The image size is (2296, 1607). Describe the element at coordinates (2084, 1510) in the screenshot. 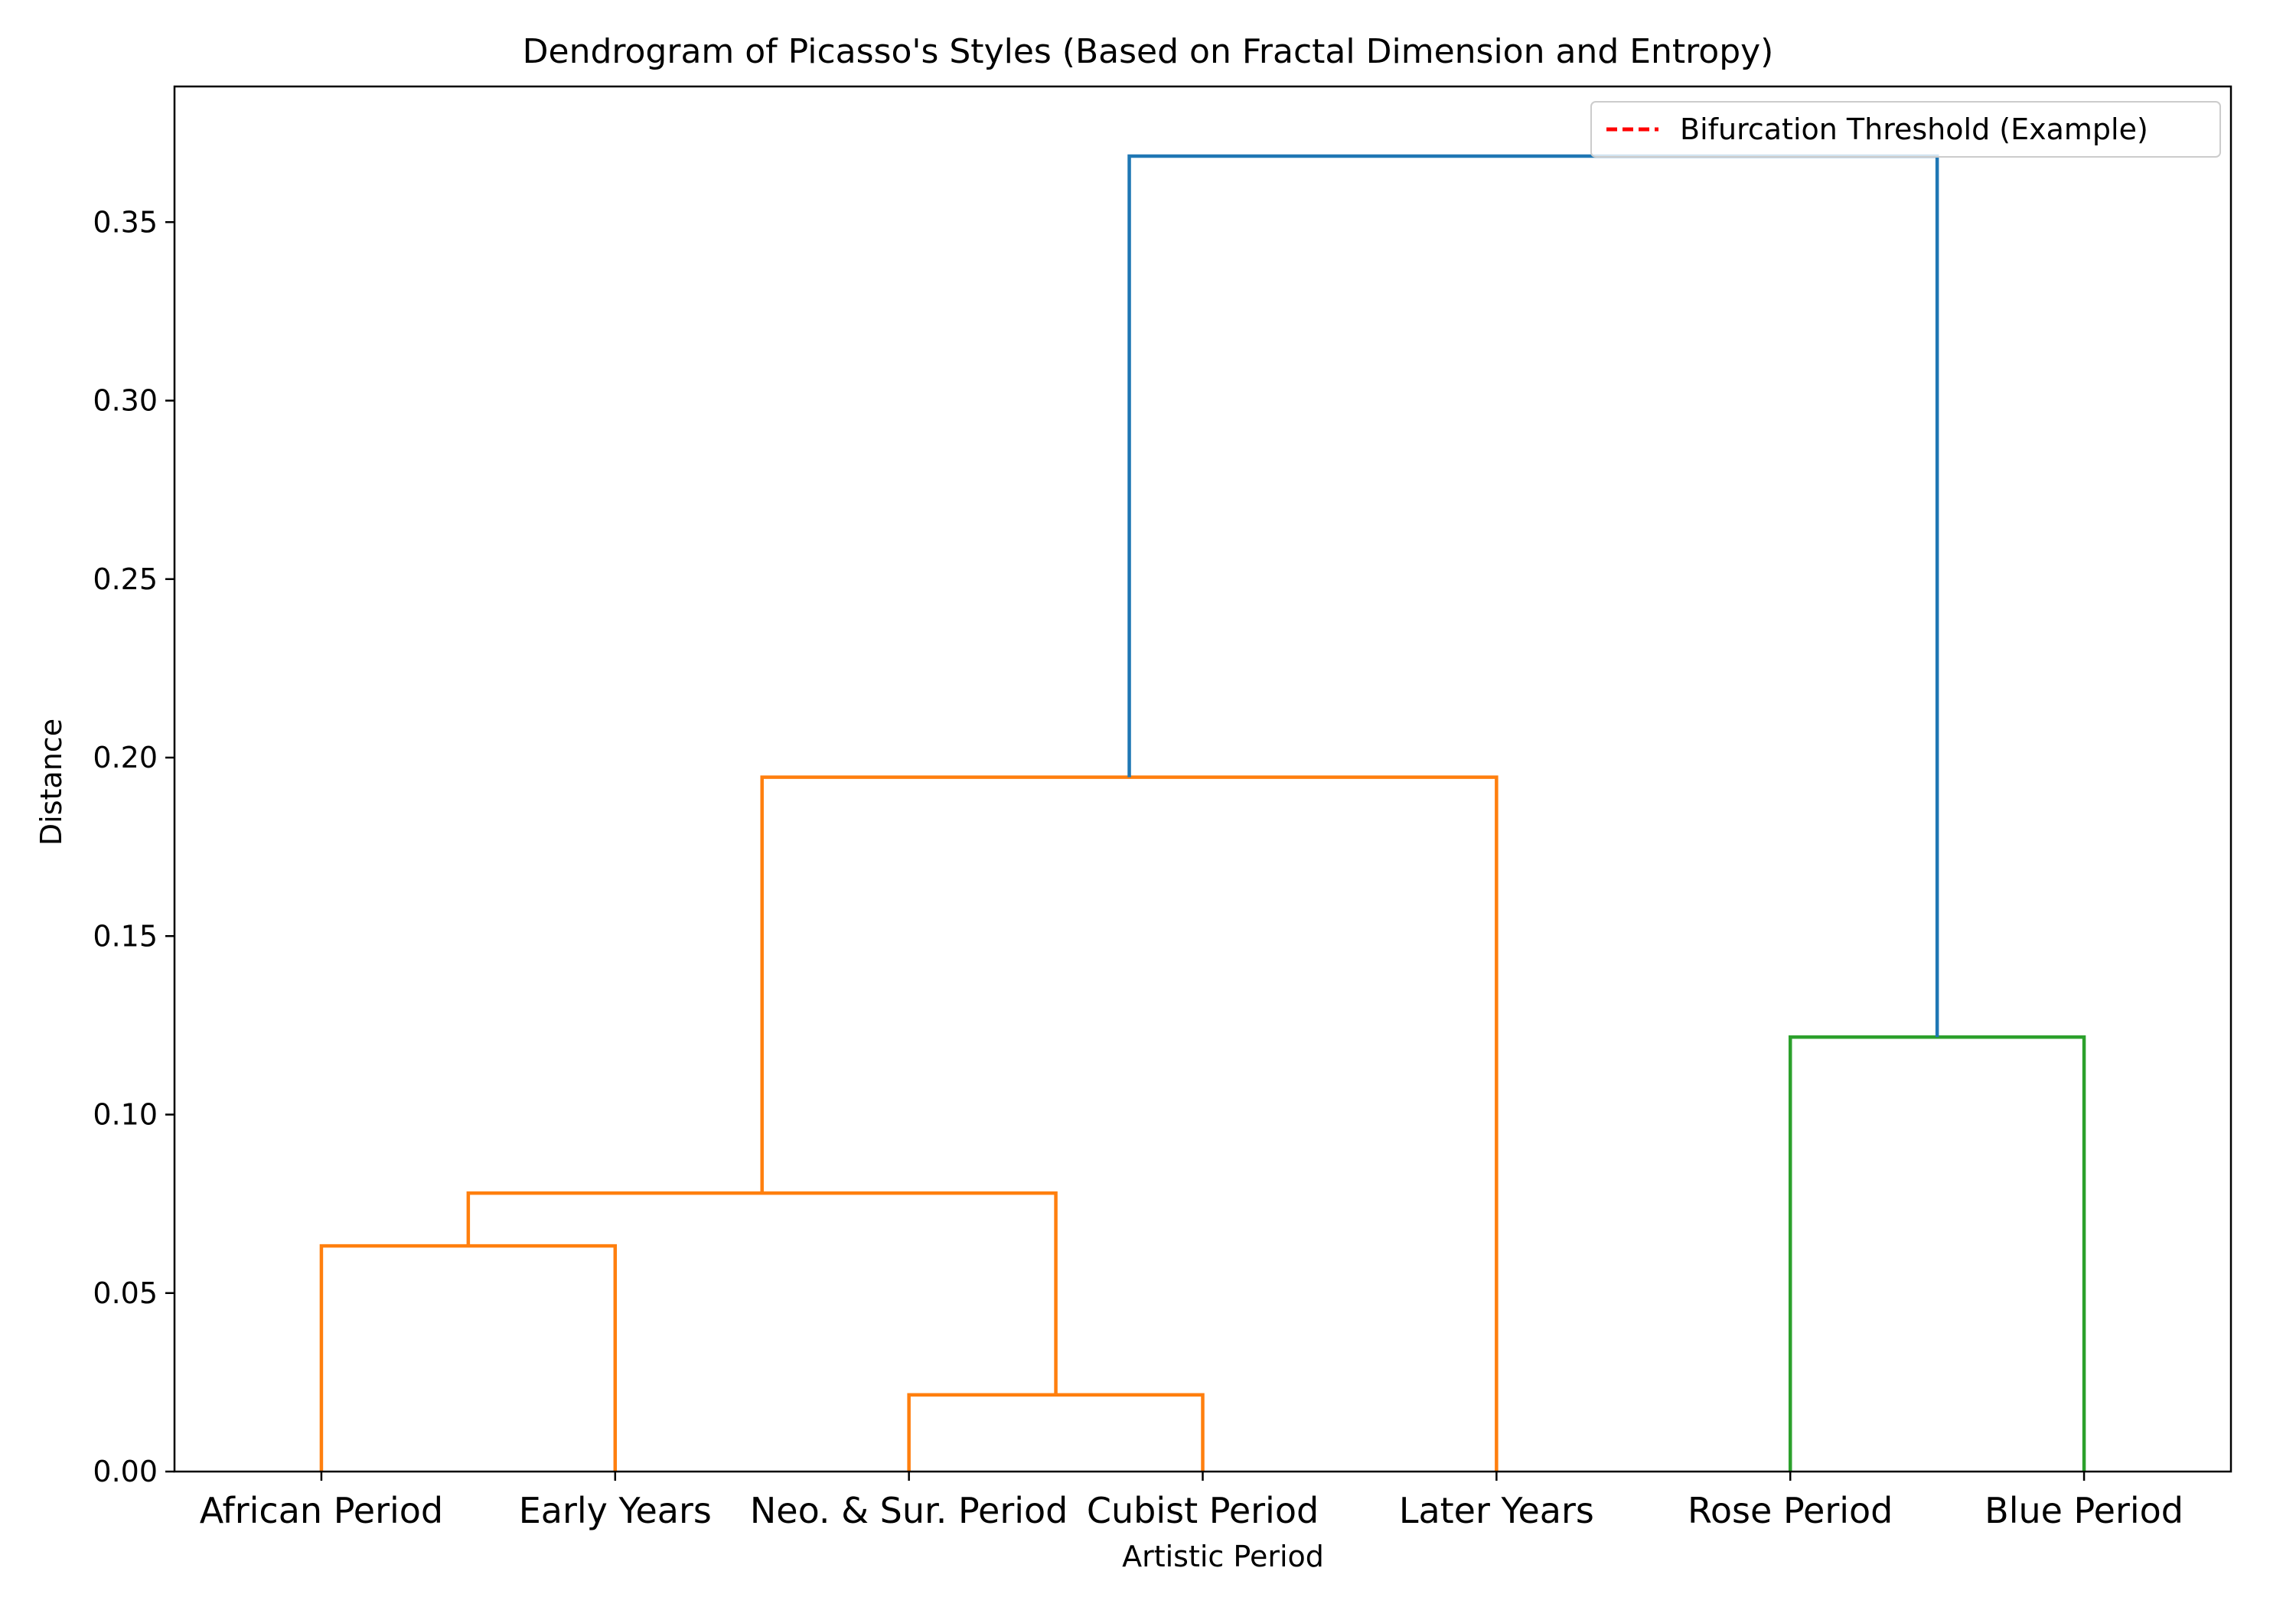

I see `x-tick-label: Blue Period` at that location.